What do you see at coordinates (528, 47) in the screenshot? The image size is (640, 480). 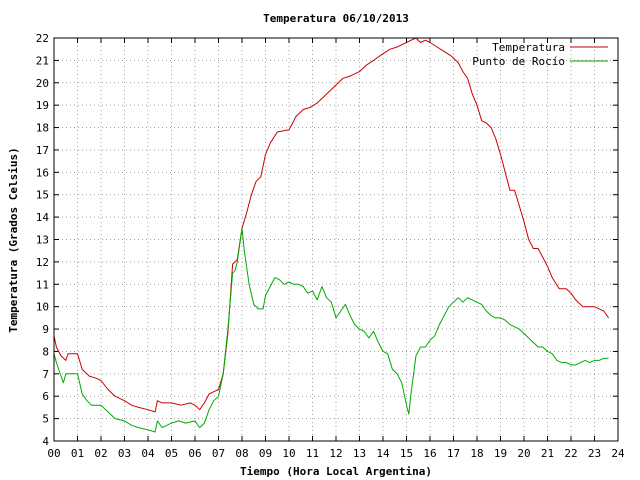 I see `legend-label-temperatura: Temperatura` at bounding box center [528, 47].